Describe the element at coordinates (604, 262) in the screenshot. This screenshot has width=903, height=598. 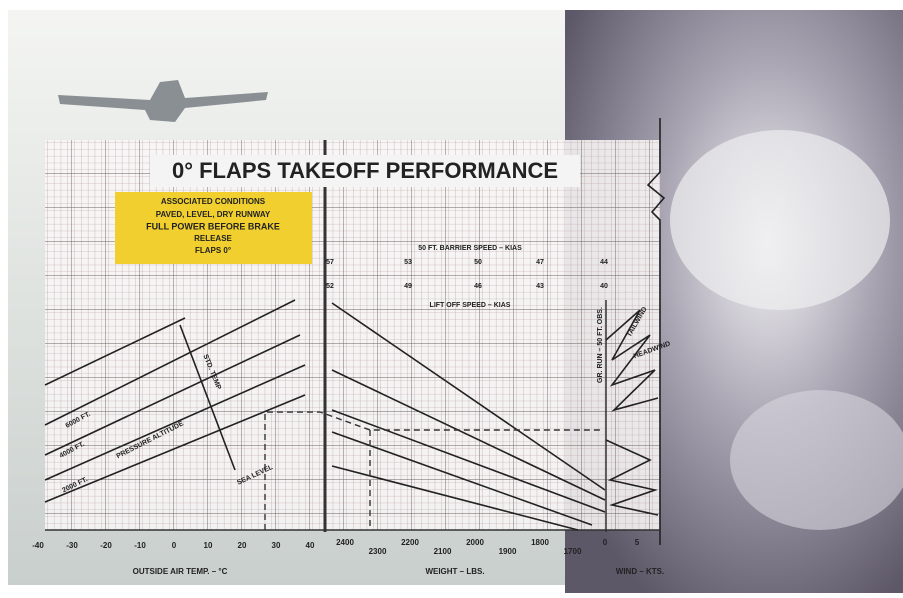
I see `barrier-speed-value: 44` at that location.